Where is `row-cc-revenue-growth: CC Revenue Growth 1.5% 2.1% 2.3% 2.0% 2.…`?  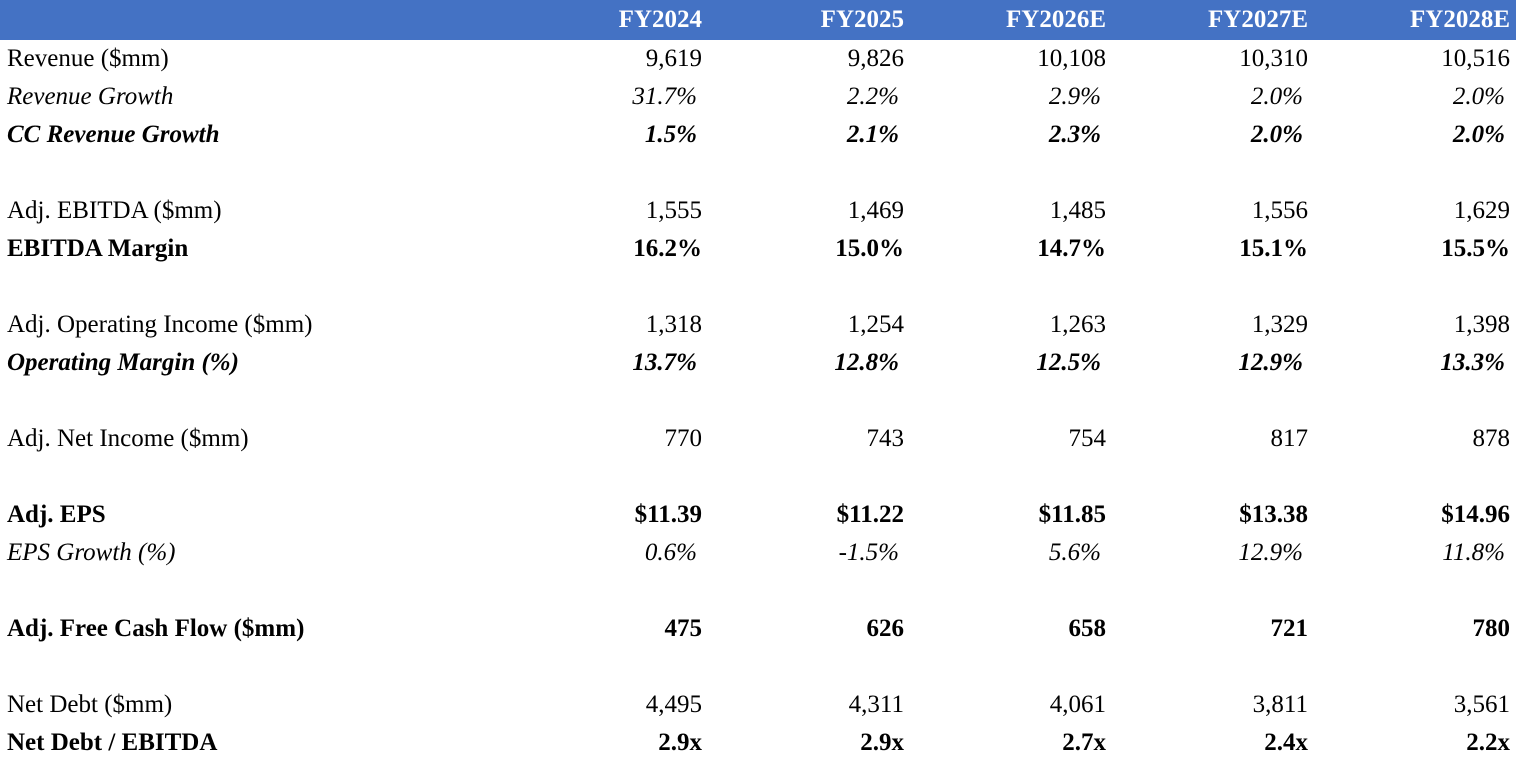 row-cc-revenue-growth: CC Revenue Growth 1.5% 2.1% 2.3% 2.0% 2.… is located at coordinates (758, 135).